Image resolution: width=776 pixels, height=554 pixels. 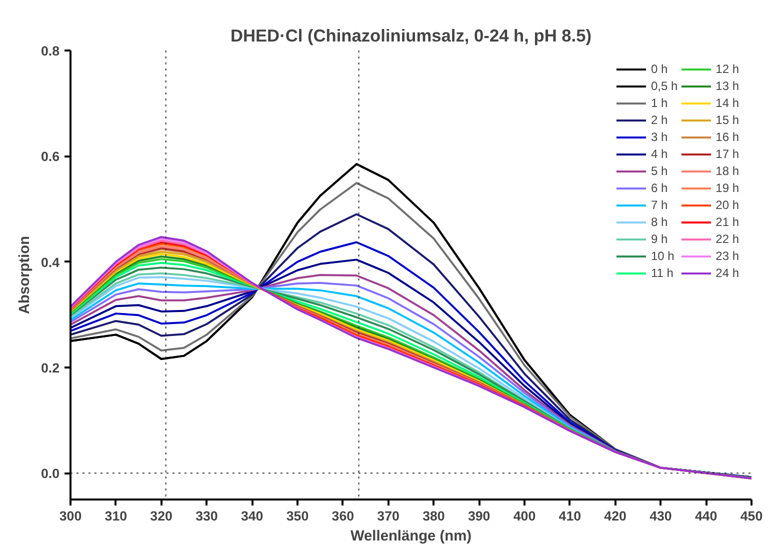 What do you see at coordinates (662, 273) in the screenshot?
I see `legend-label: 11 h` at bounding box center [662, 273].